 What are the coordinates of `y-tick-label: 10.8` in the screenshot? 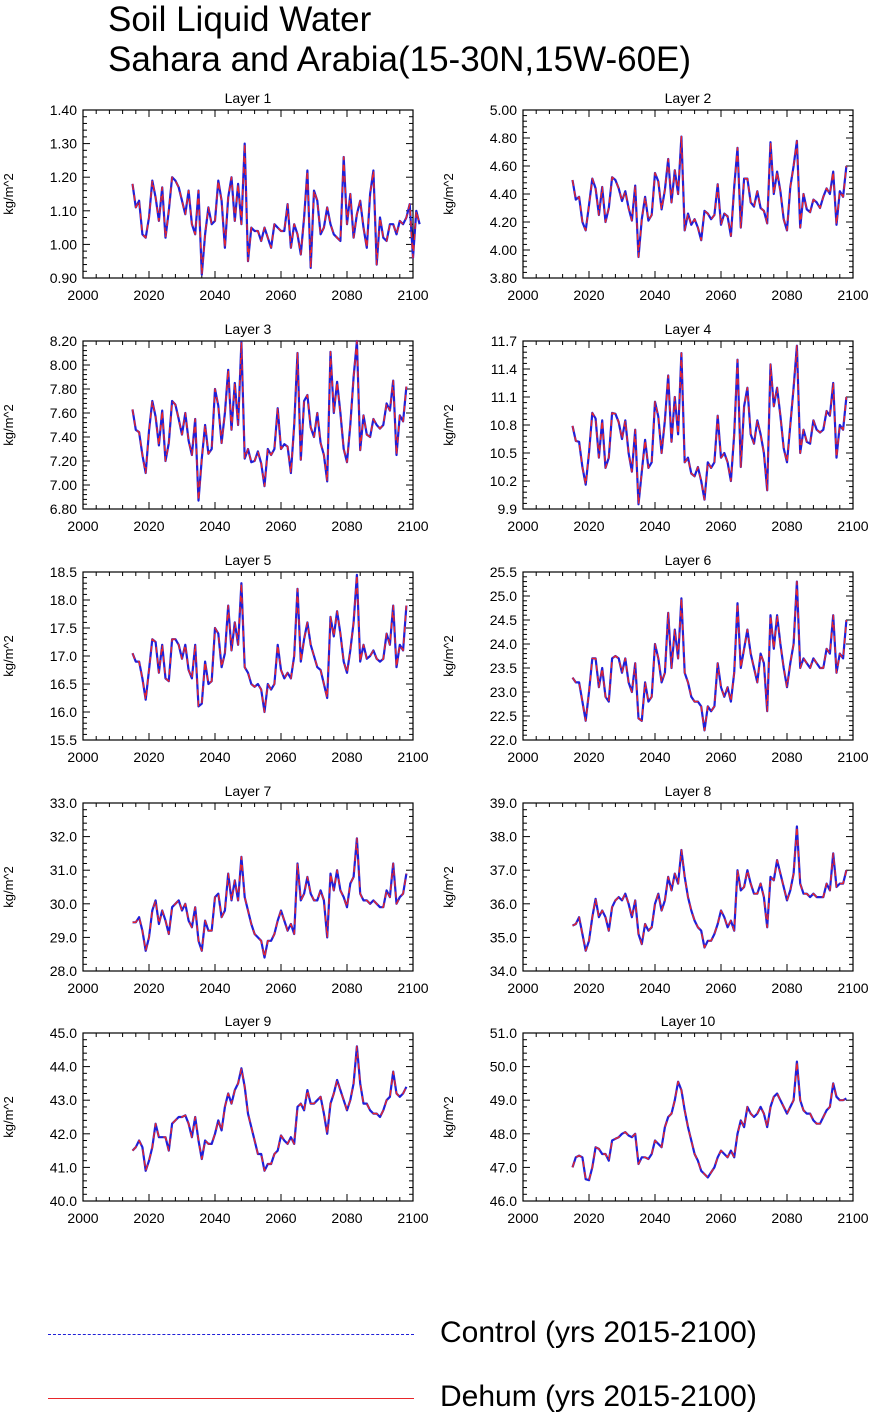 It's located at (503, 425).